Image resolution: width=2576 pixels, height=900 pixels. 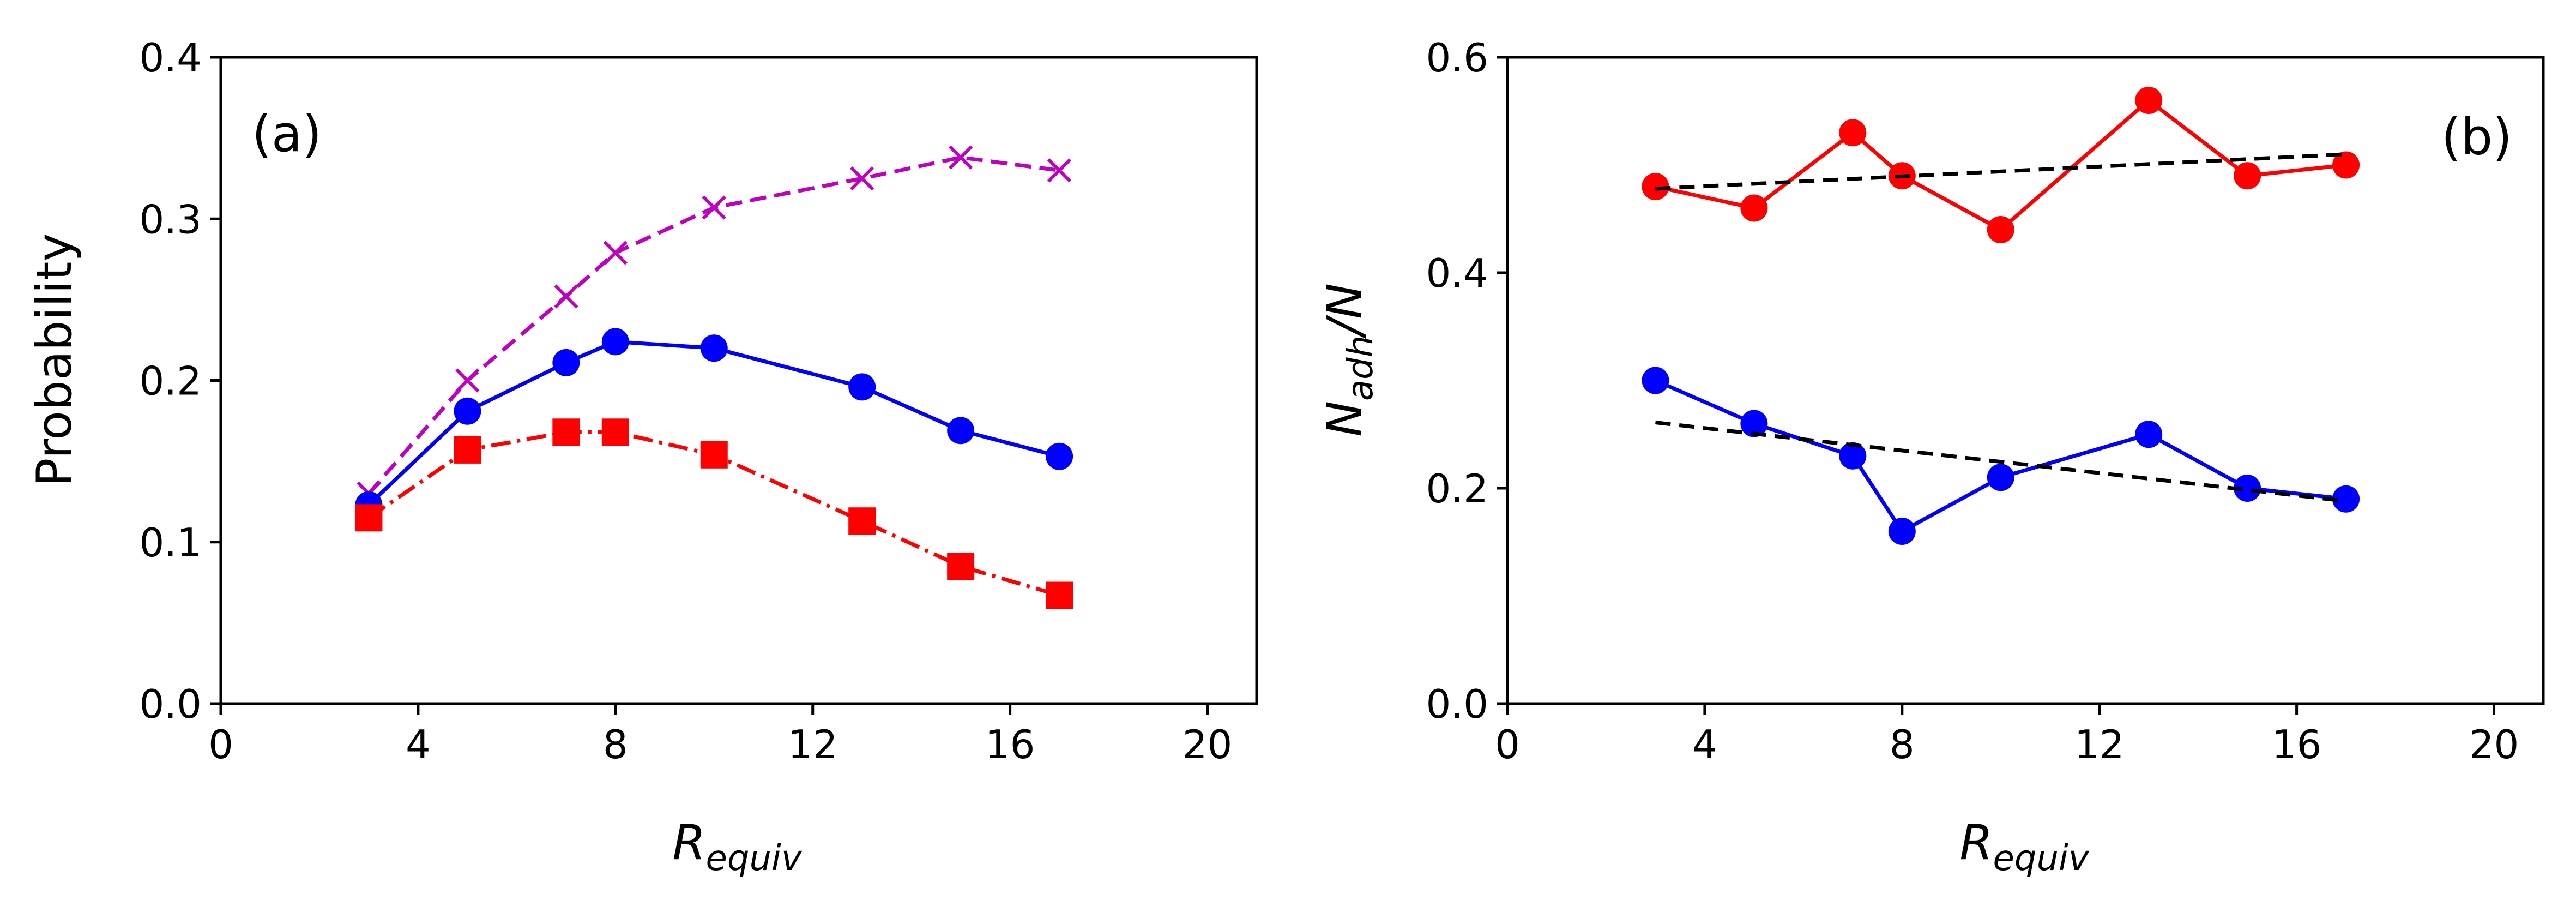 What do you see at coordinates (689, 842) in the screenshot?
I see `panel-a-xlabel-main: R` at bounding box center [689, 842].